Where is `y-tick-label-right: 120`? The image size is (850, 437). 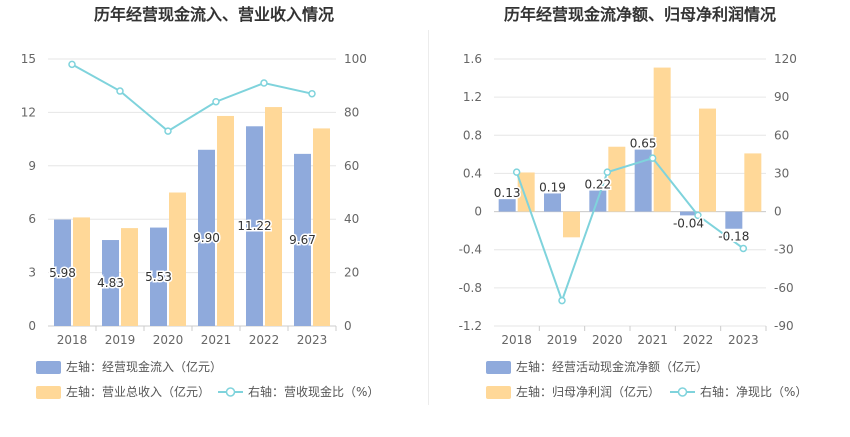 y-tick-label-right: 120 is located at coordinates (785, 59).